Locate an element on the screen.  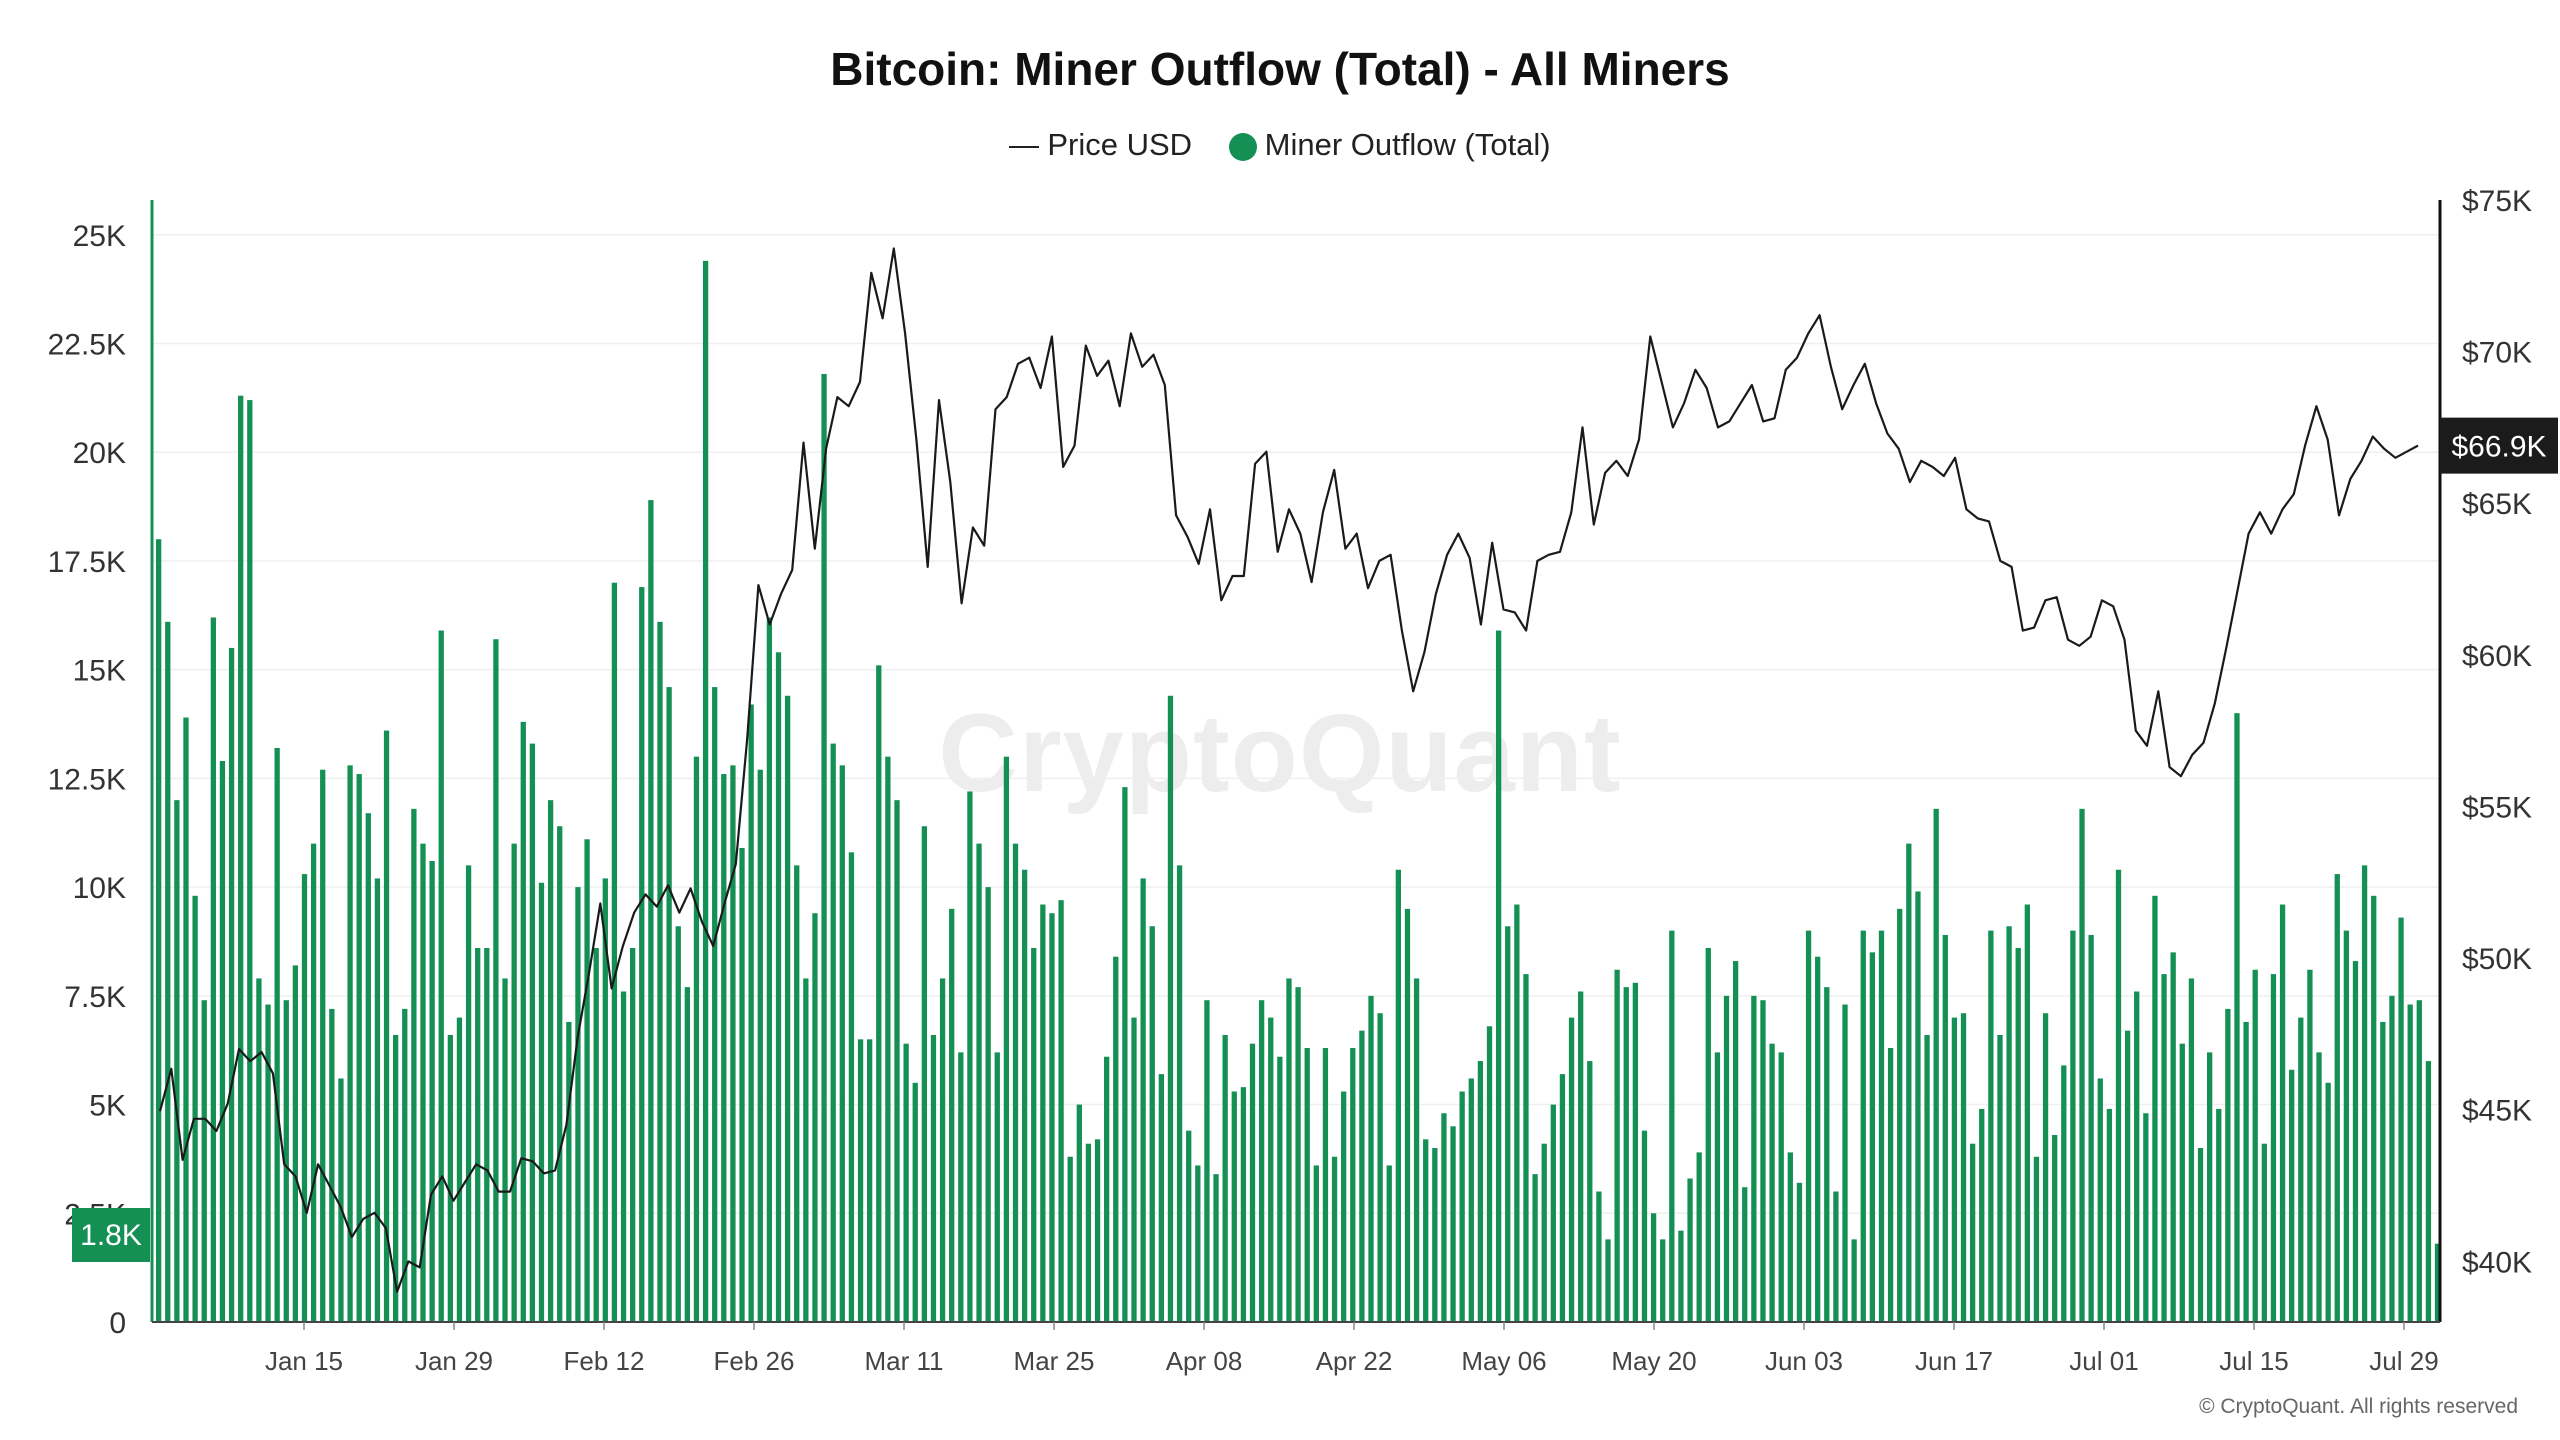
x-tick-label: Jul 29 is located at coordinates (2403, 1361).